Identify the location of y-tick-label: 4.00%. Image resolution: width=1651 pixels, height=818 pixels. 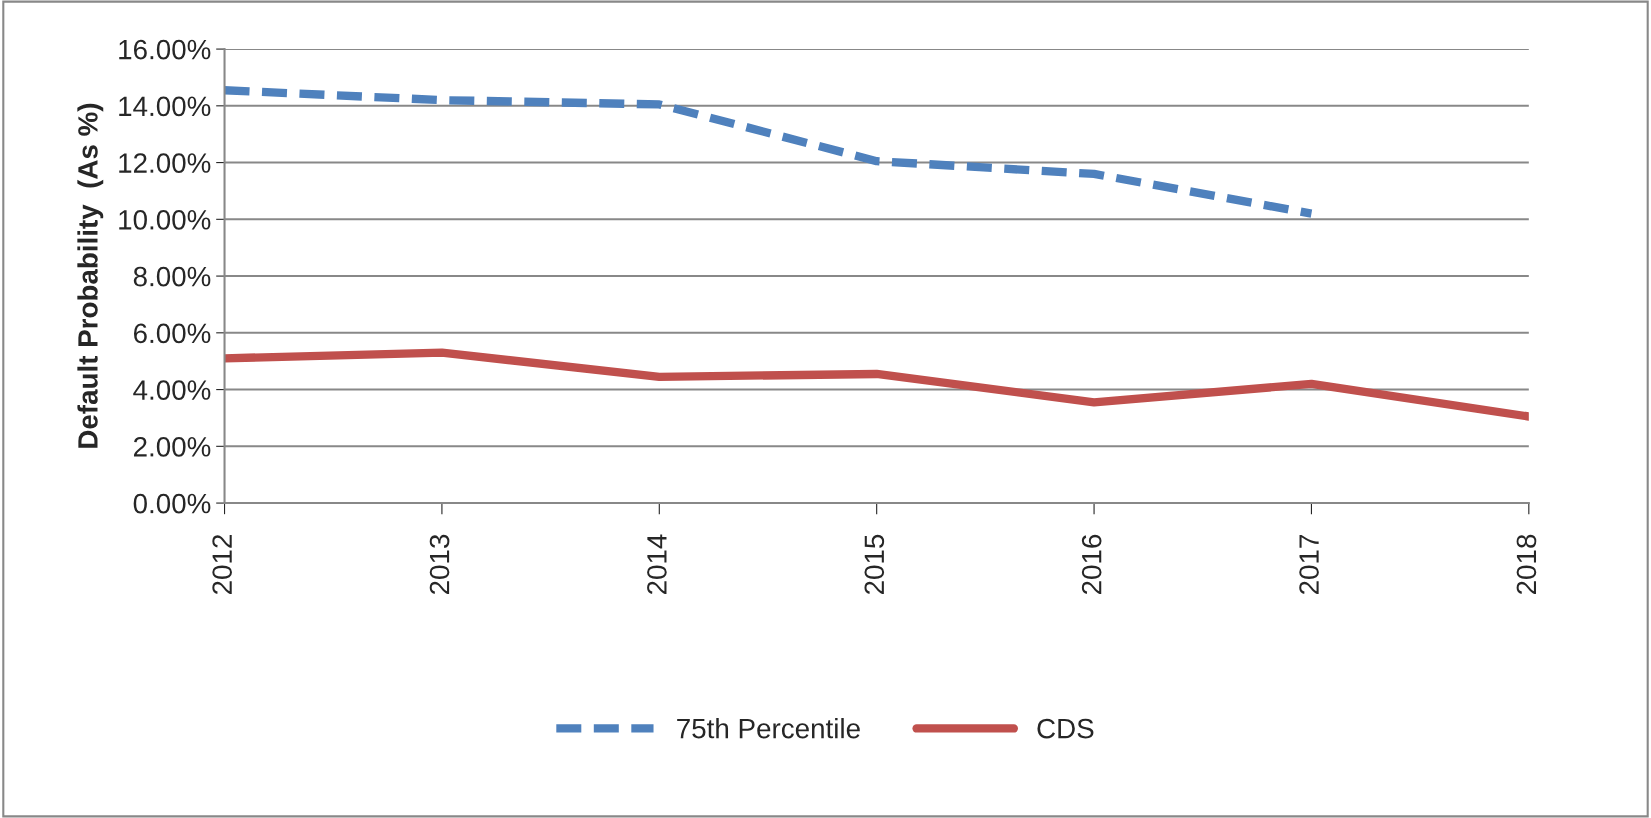
(172, 390).